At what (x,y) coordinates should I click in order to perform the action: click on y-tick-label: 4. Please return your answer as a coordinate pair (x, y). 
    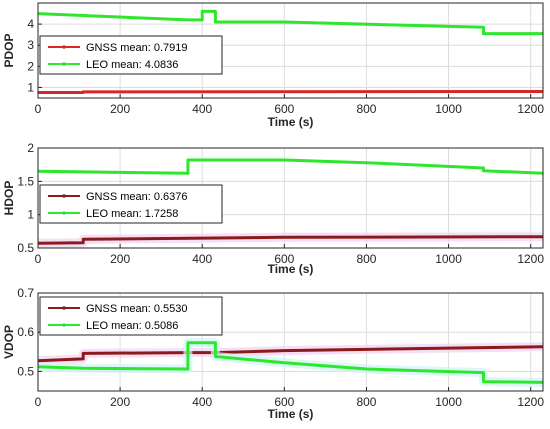
    Looking at the image, I should click on (30, 24).